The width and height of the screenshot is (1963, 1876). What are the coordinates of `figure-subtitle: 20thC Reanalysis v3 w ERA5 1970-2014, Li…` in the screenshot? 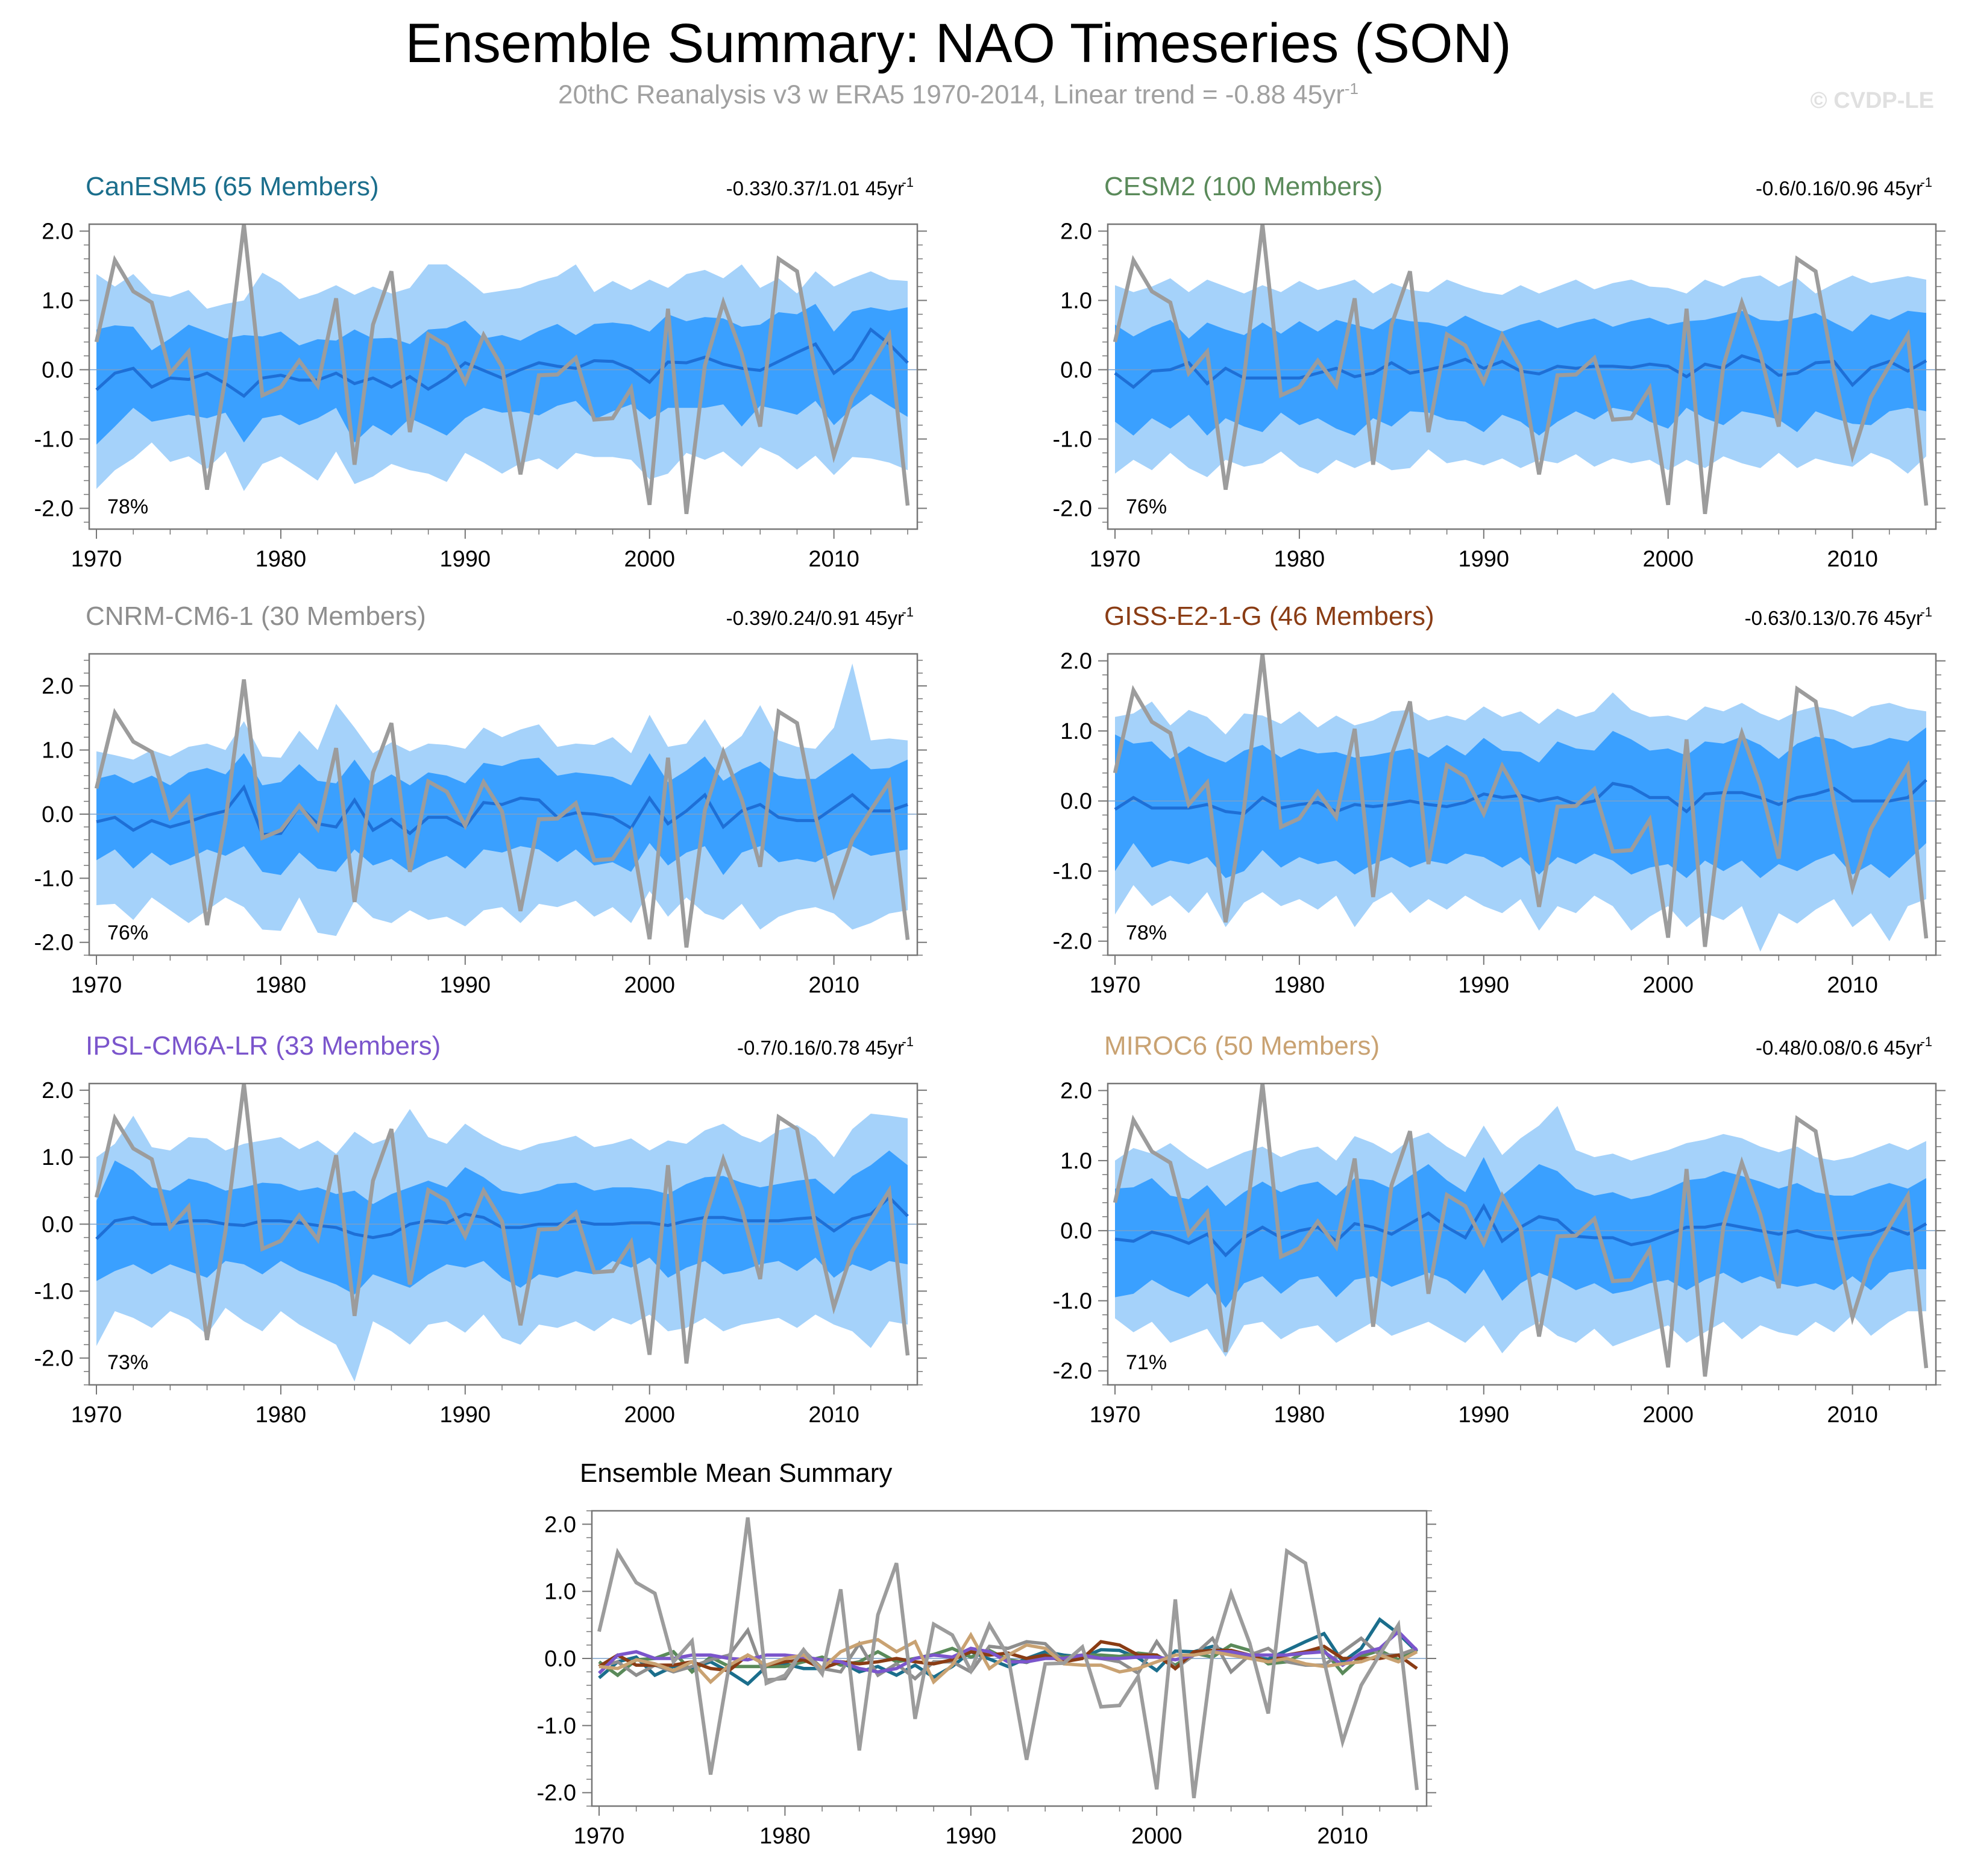 It's located at (958, 95).